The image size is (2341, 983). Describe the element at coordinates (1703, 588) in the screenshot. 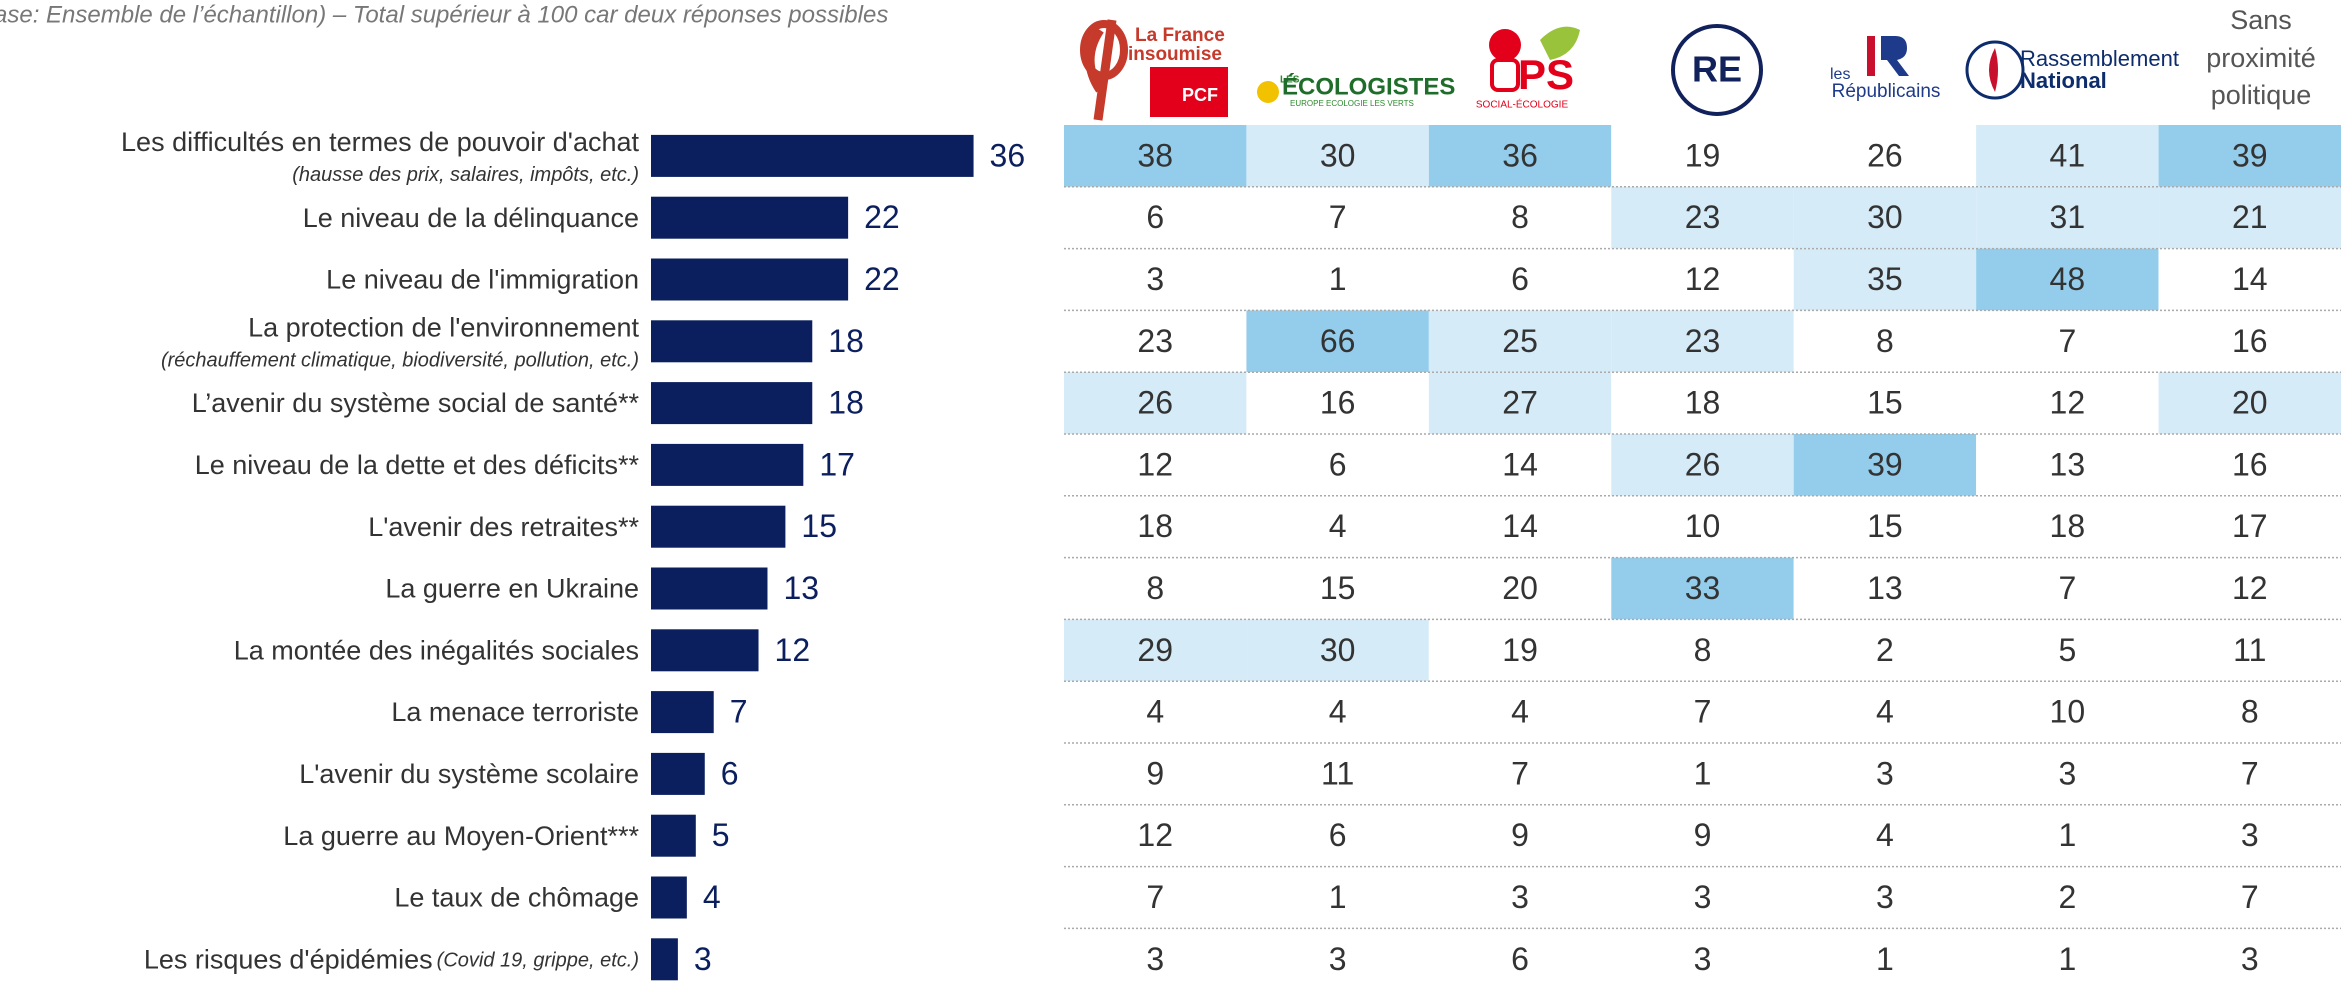

I see `cell-value: 33` at that location.